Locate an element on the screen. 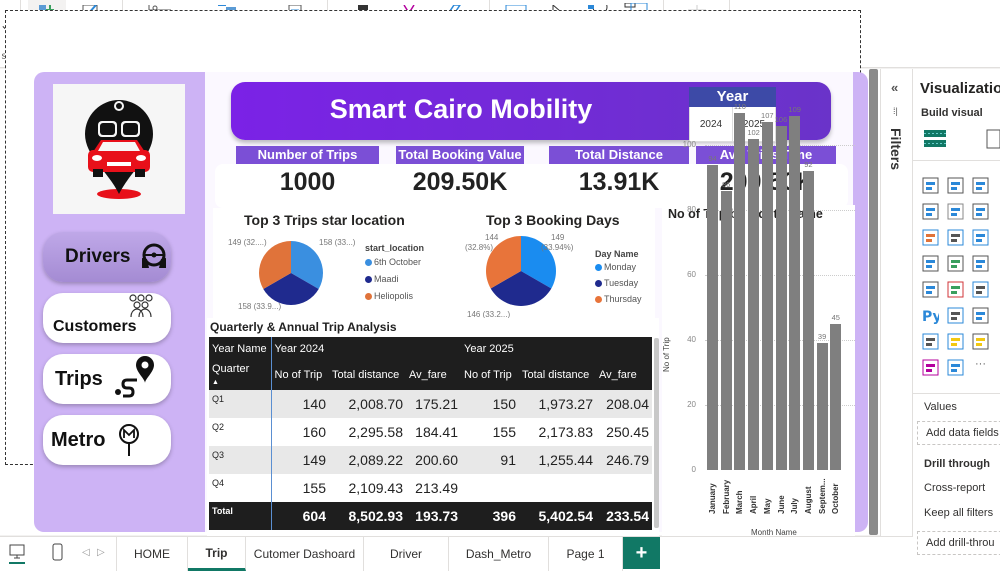 The height and width of the screenshot is (571, 1000). filled-map-icon is located at coordinates (980, 263).